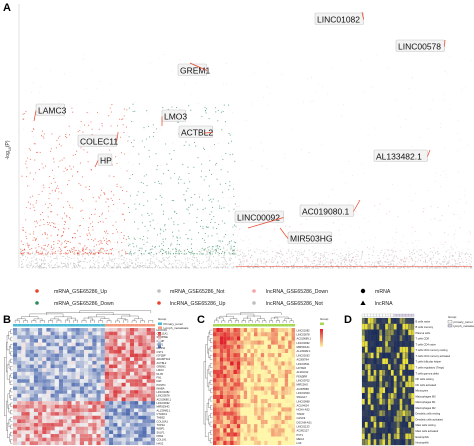 The width and height of the screenshot is (474, 446). What do you see at coordinates (151, 321) in the screenshot?
I see `panel-b-dendrogram-branch` at bounding box center [151, 321].